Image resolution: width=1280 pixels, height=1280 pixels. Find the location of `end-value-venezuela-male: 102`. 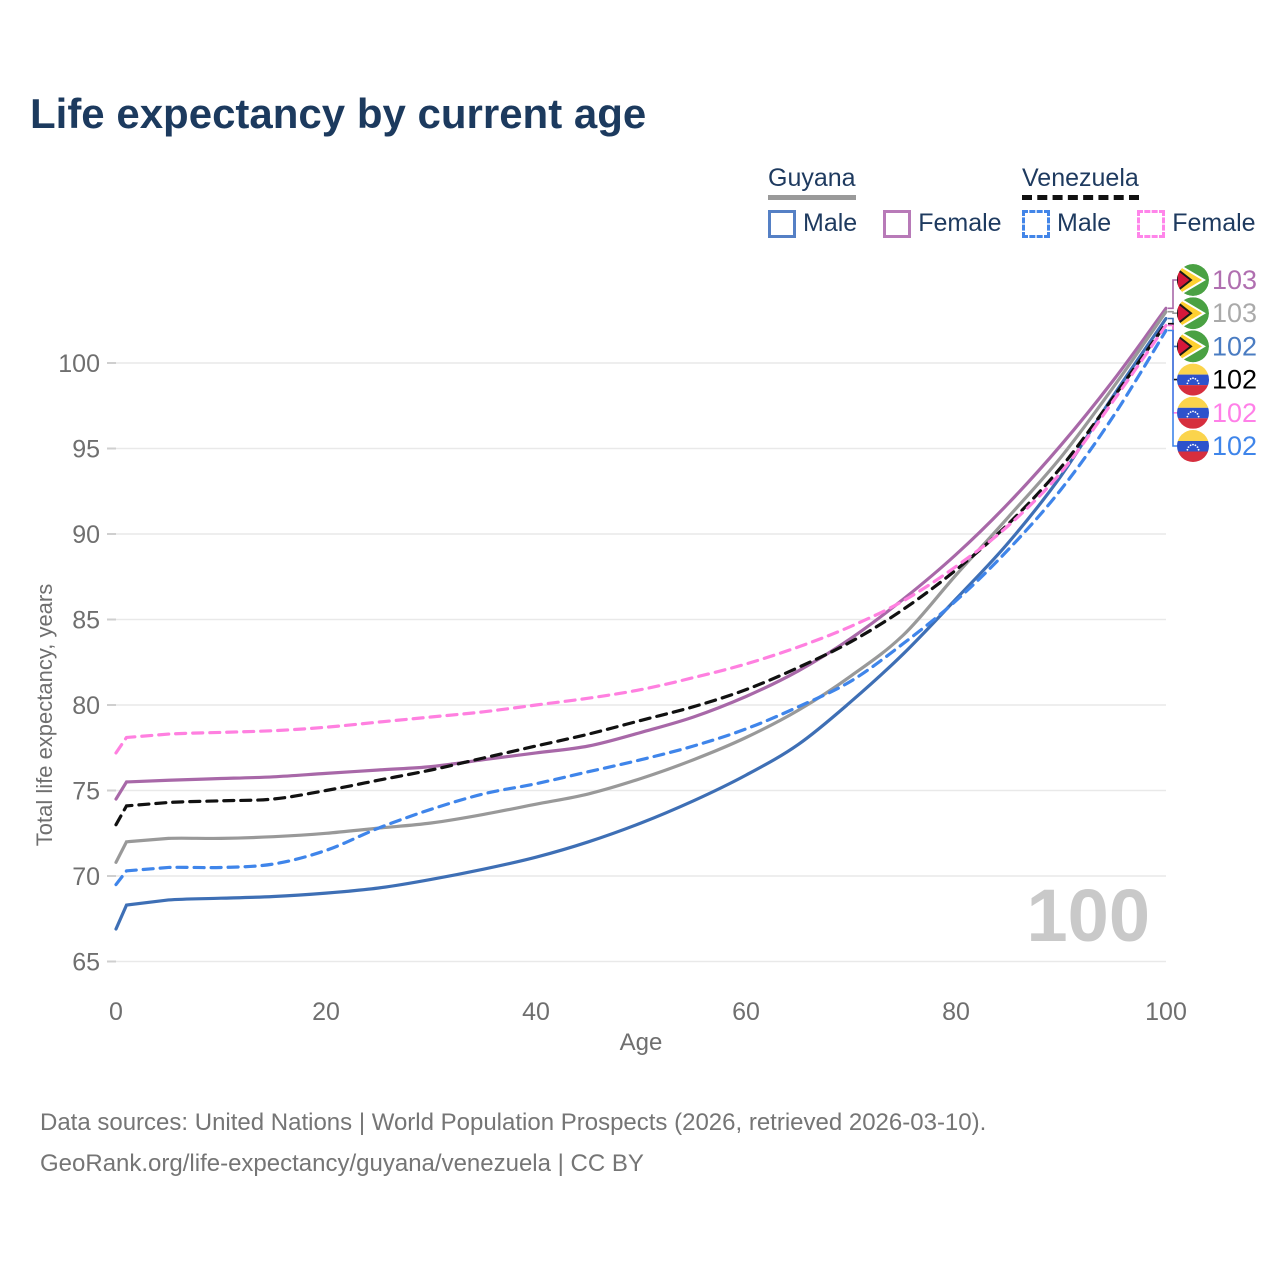

end-value-venezuela-male: 102 is located at coordinates (1234, 446).